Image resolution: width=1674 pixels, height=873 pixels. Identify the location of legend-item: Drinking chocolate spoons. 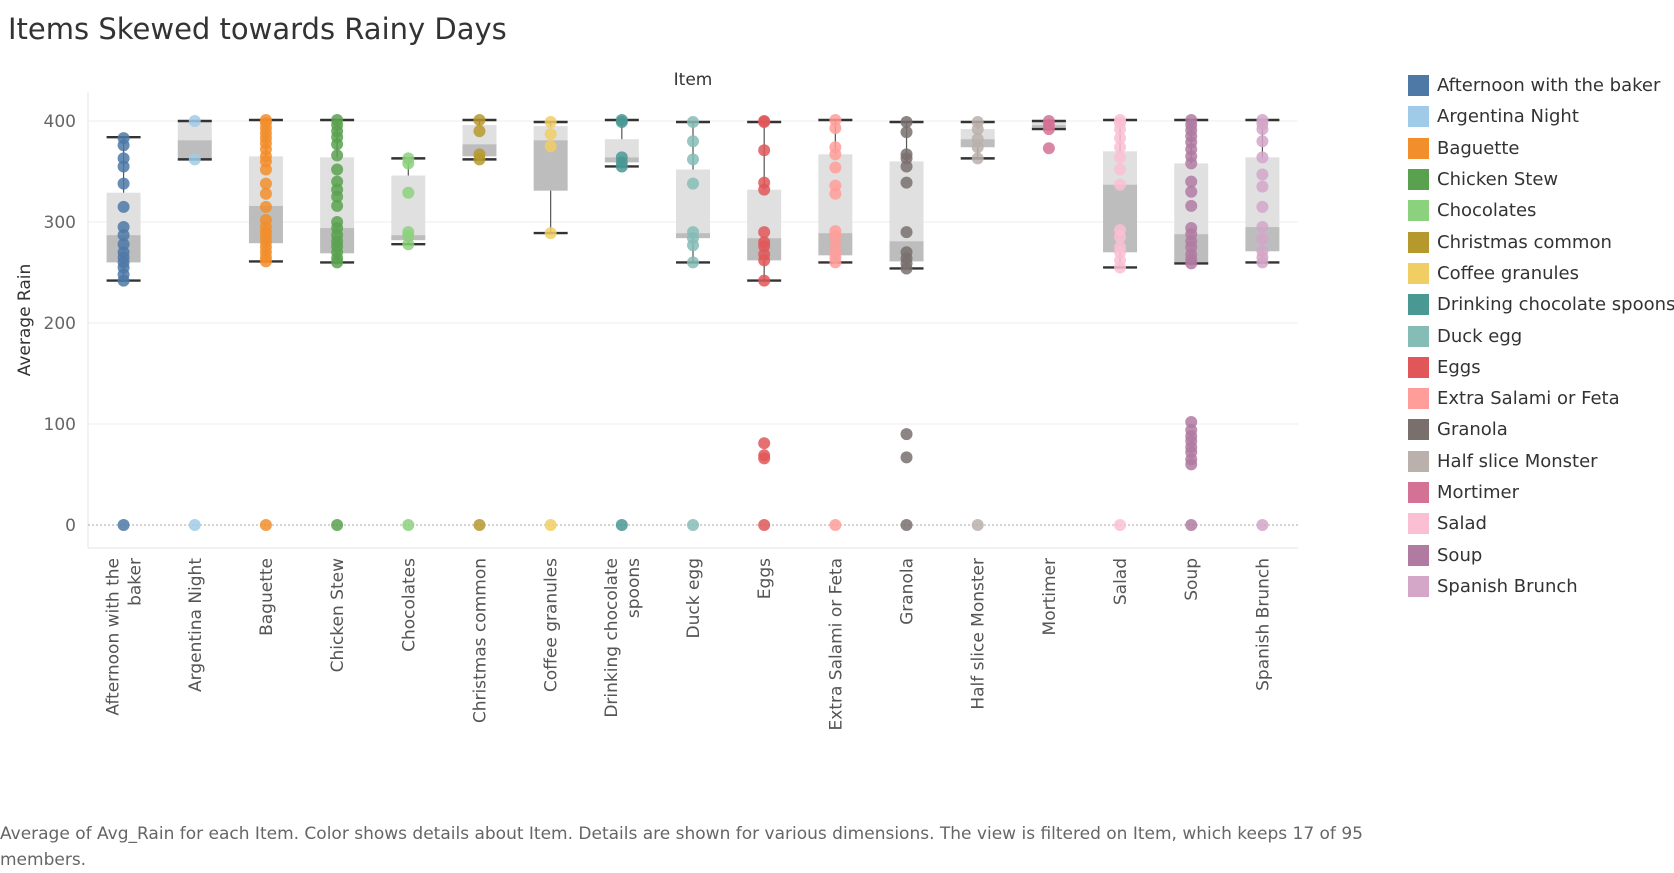
(1541, 304).